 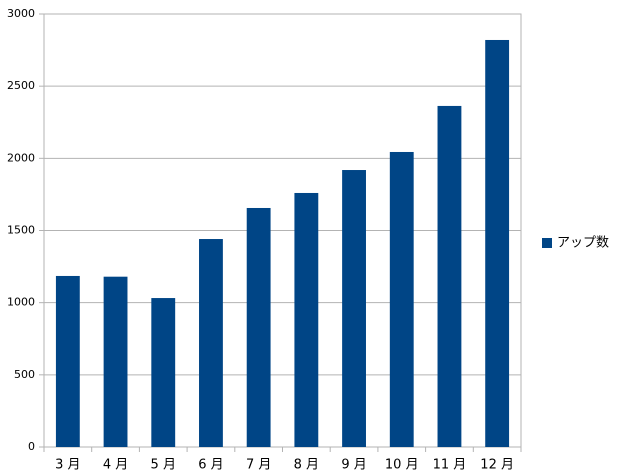 I want to click on x-tick-label: 12 月, so click(x=497, y=465).